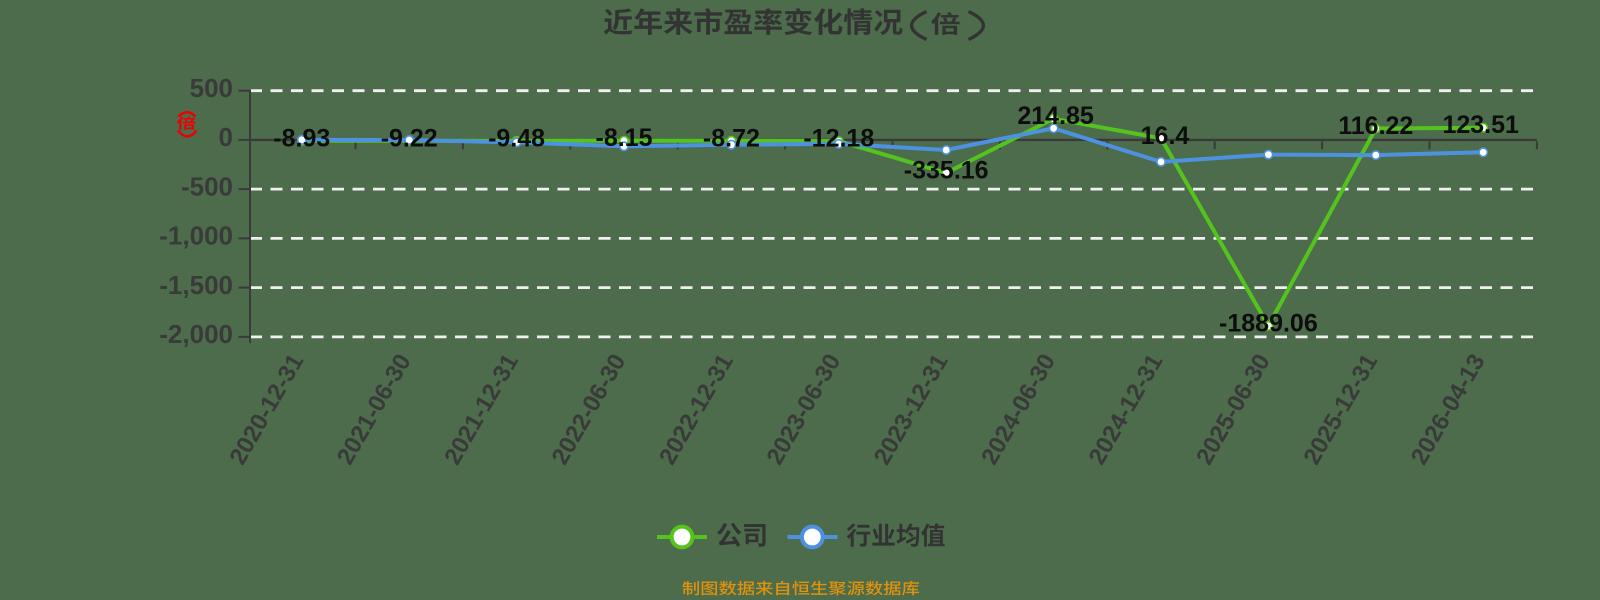  What do you see at coordinates (1165, 136) in the screenshot?
I see `svg-text: 16.4` at bounding box center [1165, 136].